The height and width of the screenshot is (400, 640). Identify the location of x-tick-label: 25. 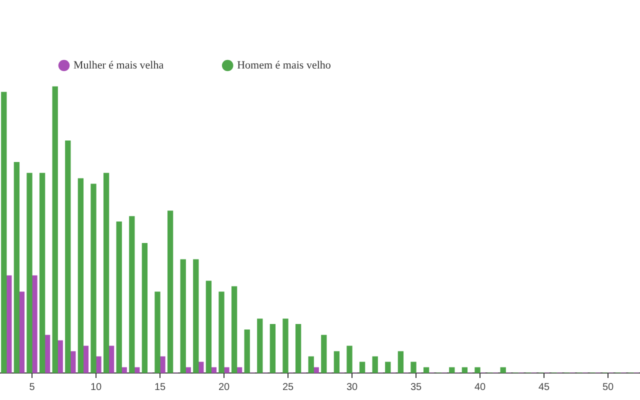
(288, 387).